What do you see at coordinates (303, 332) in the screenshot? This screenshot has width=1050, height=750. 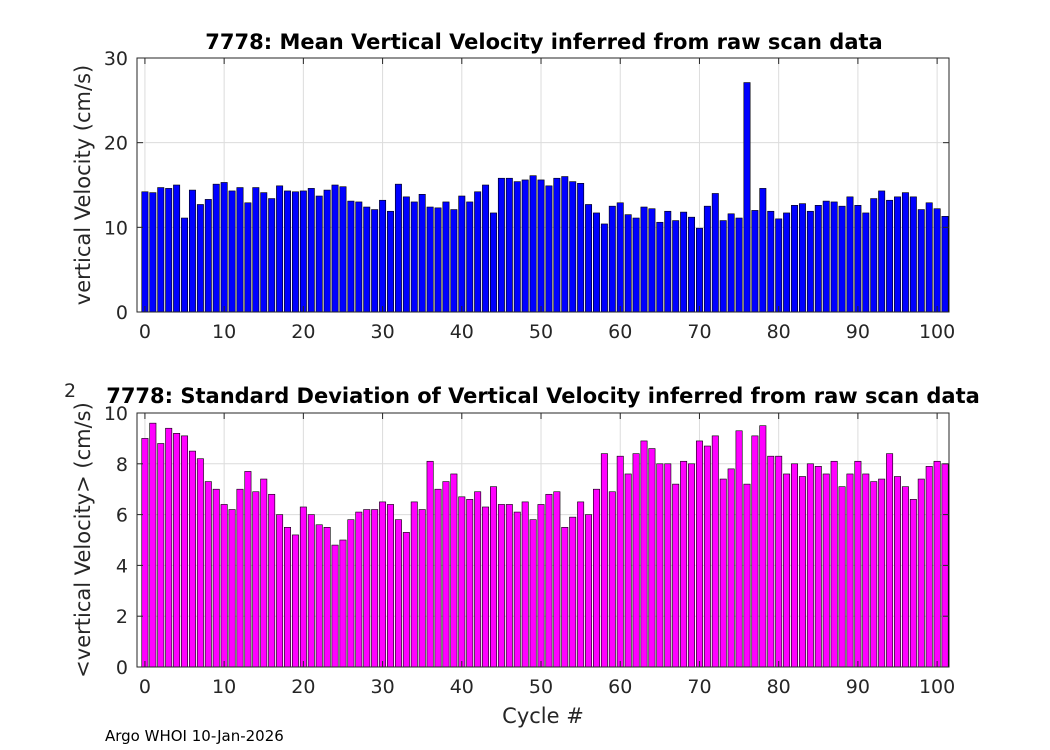 I see `x-tick-label: 20` at bounding box center [303, 332].